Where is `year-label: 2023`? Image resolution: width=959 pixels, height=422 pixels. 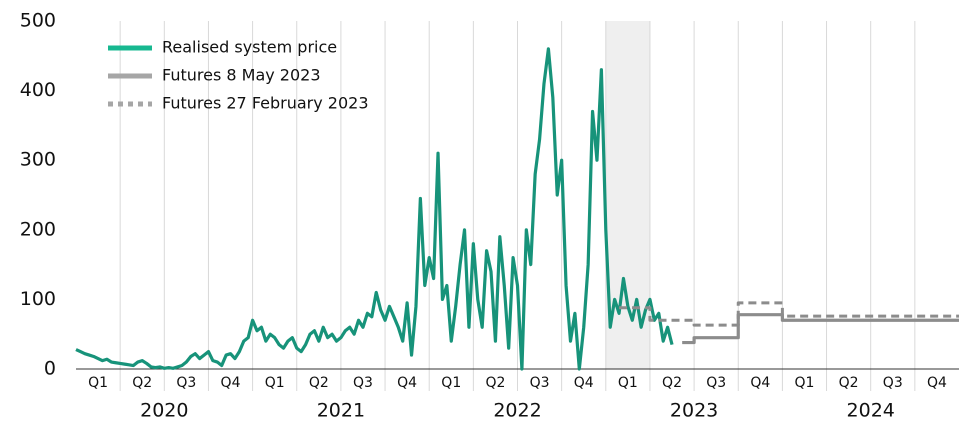
year-label: 2023 is located at coordinates (694, 411).